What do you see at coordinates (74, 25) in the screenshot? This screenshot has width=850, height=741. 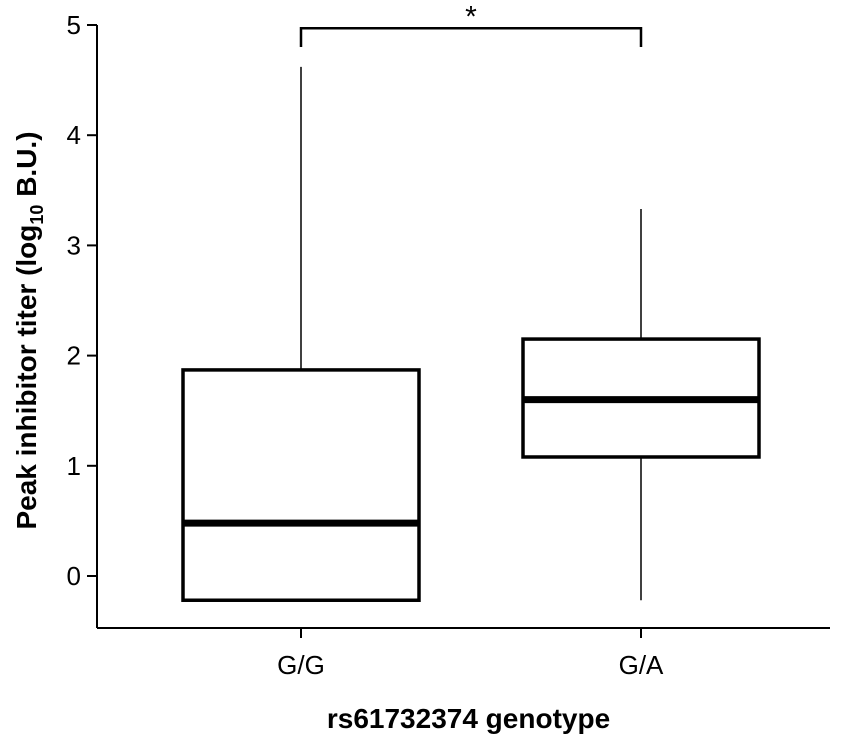 I see `y-tick-label-5: 5` at bounding box center [74, 25].